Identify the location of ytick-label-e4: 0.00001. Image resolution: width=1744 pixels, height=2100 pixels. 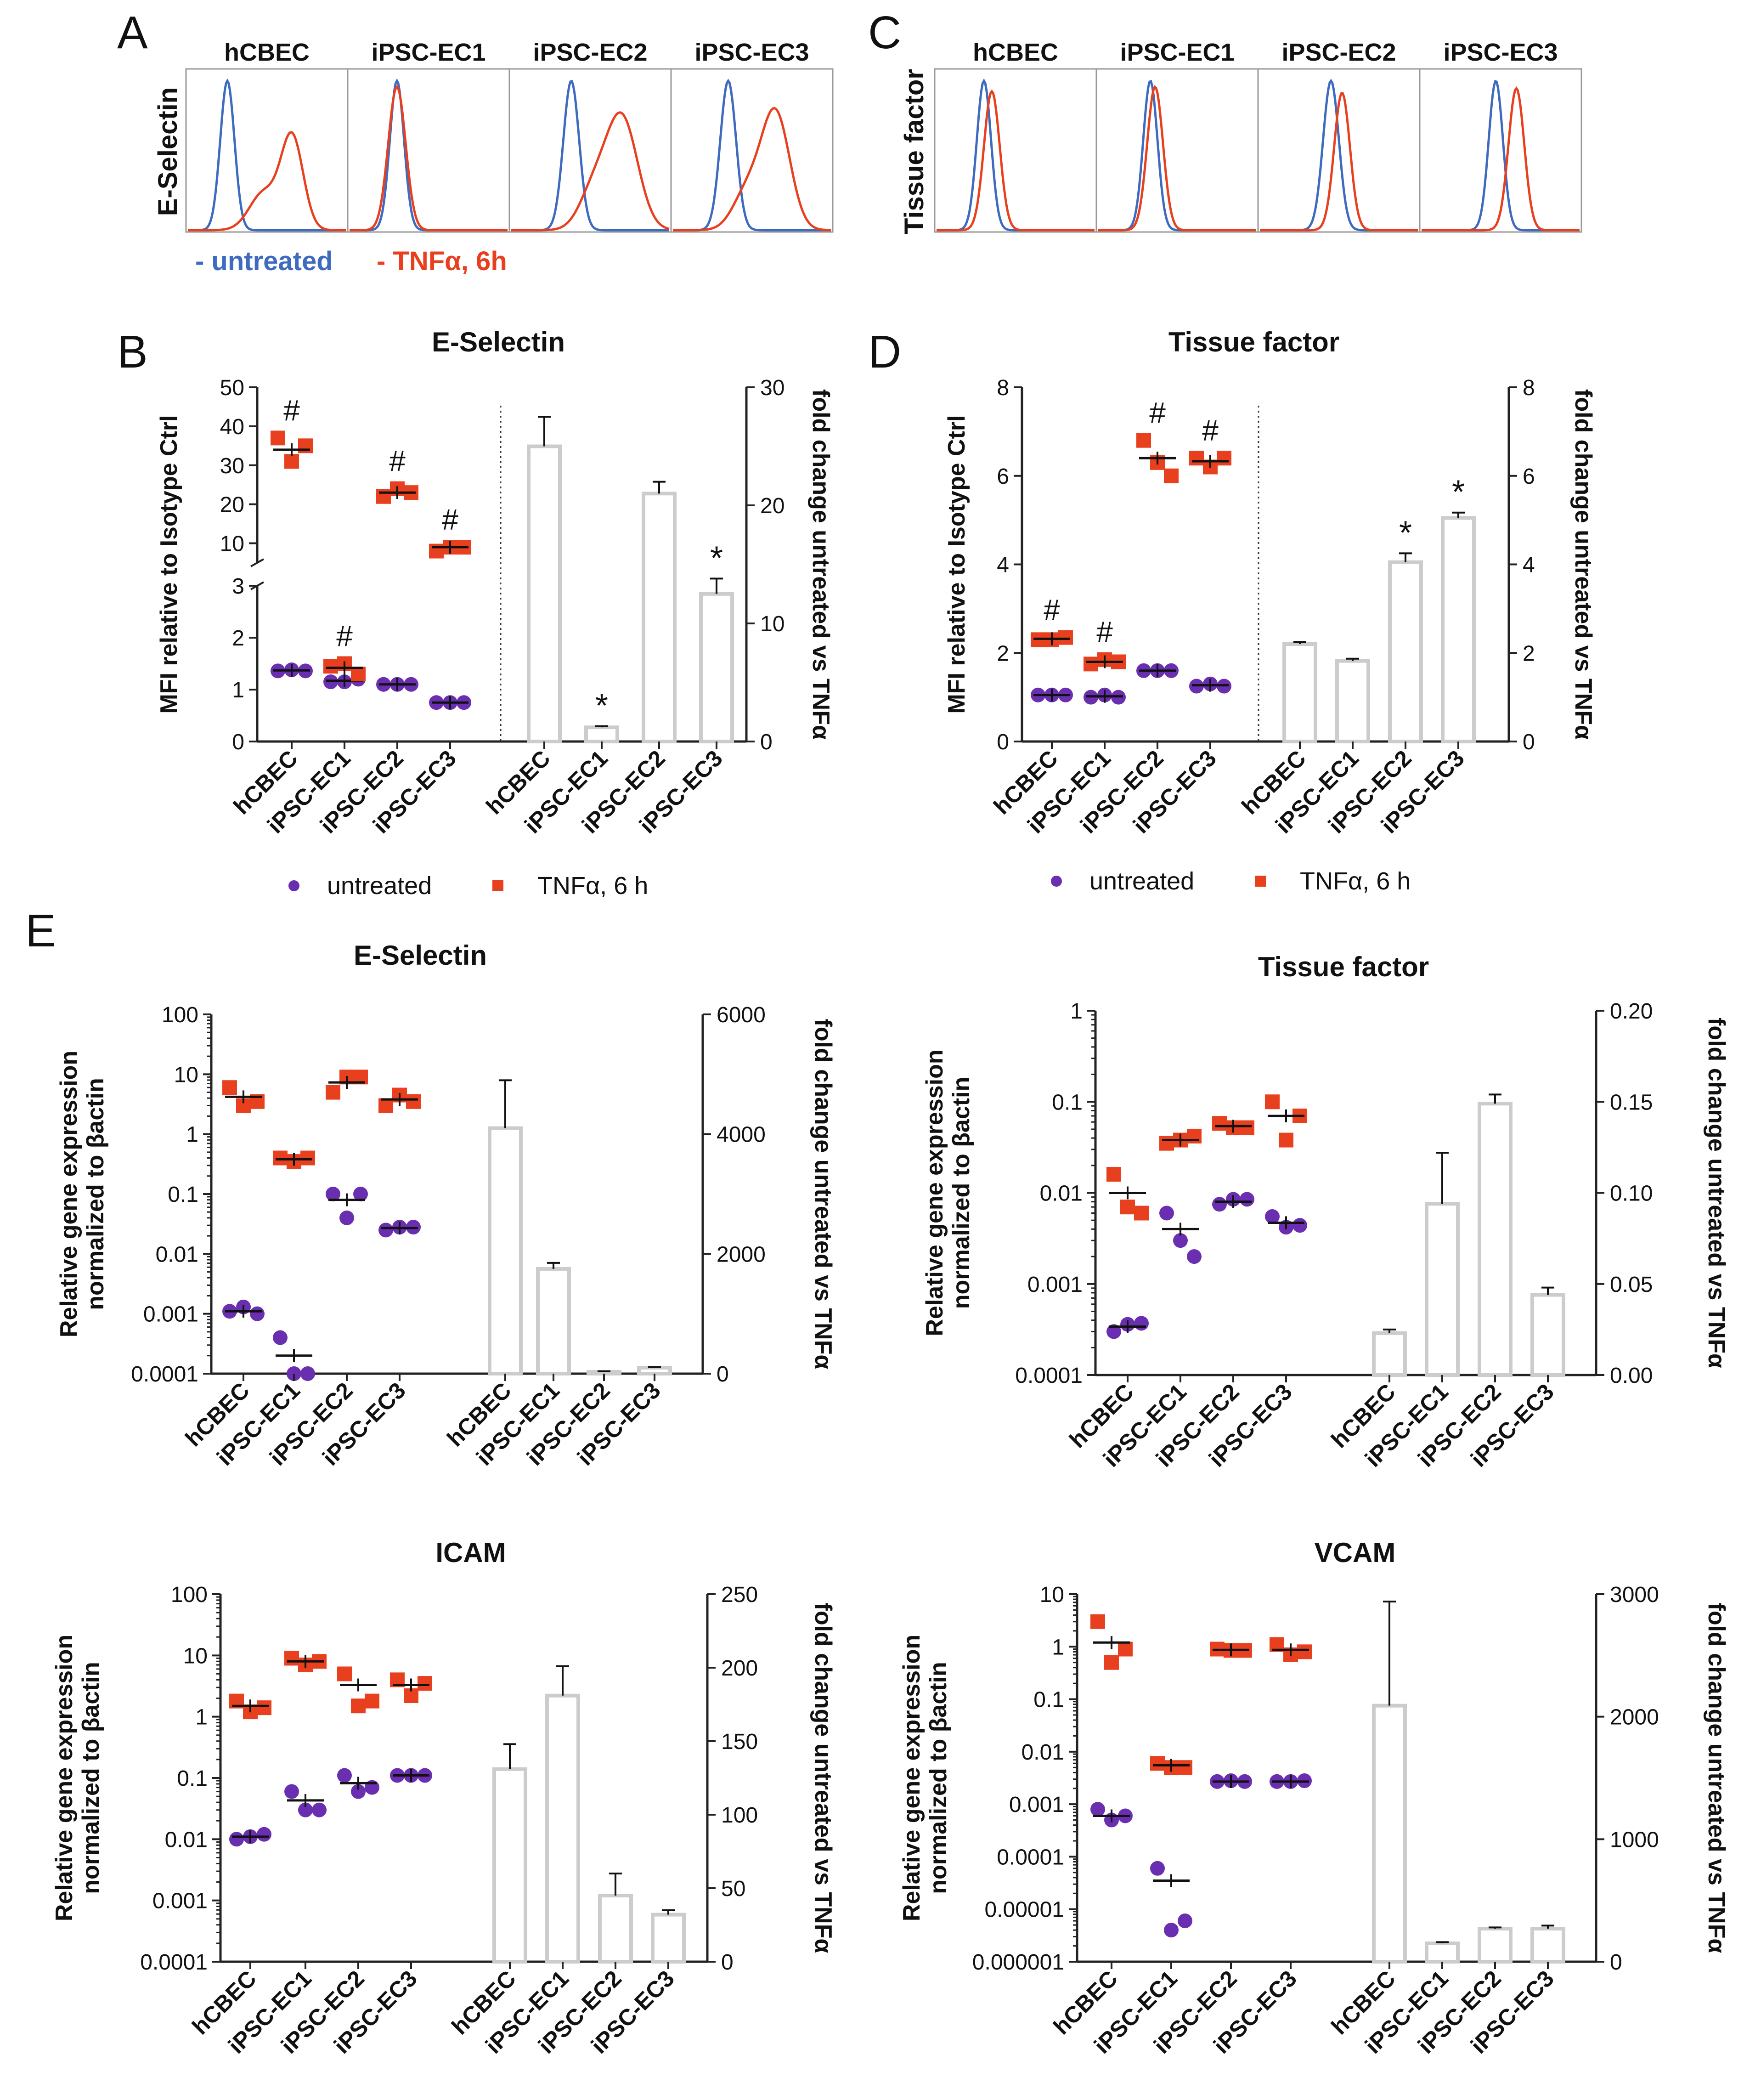
(1024, 1910).